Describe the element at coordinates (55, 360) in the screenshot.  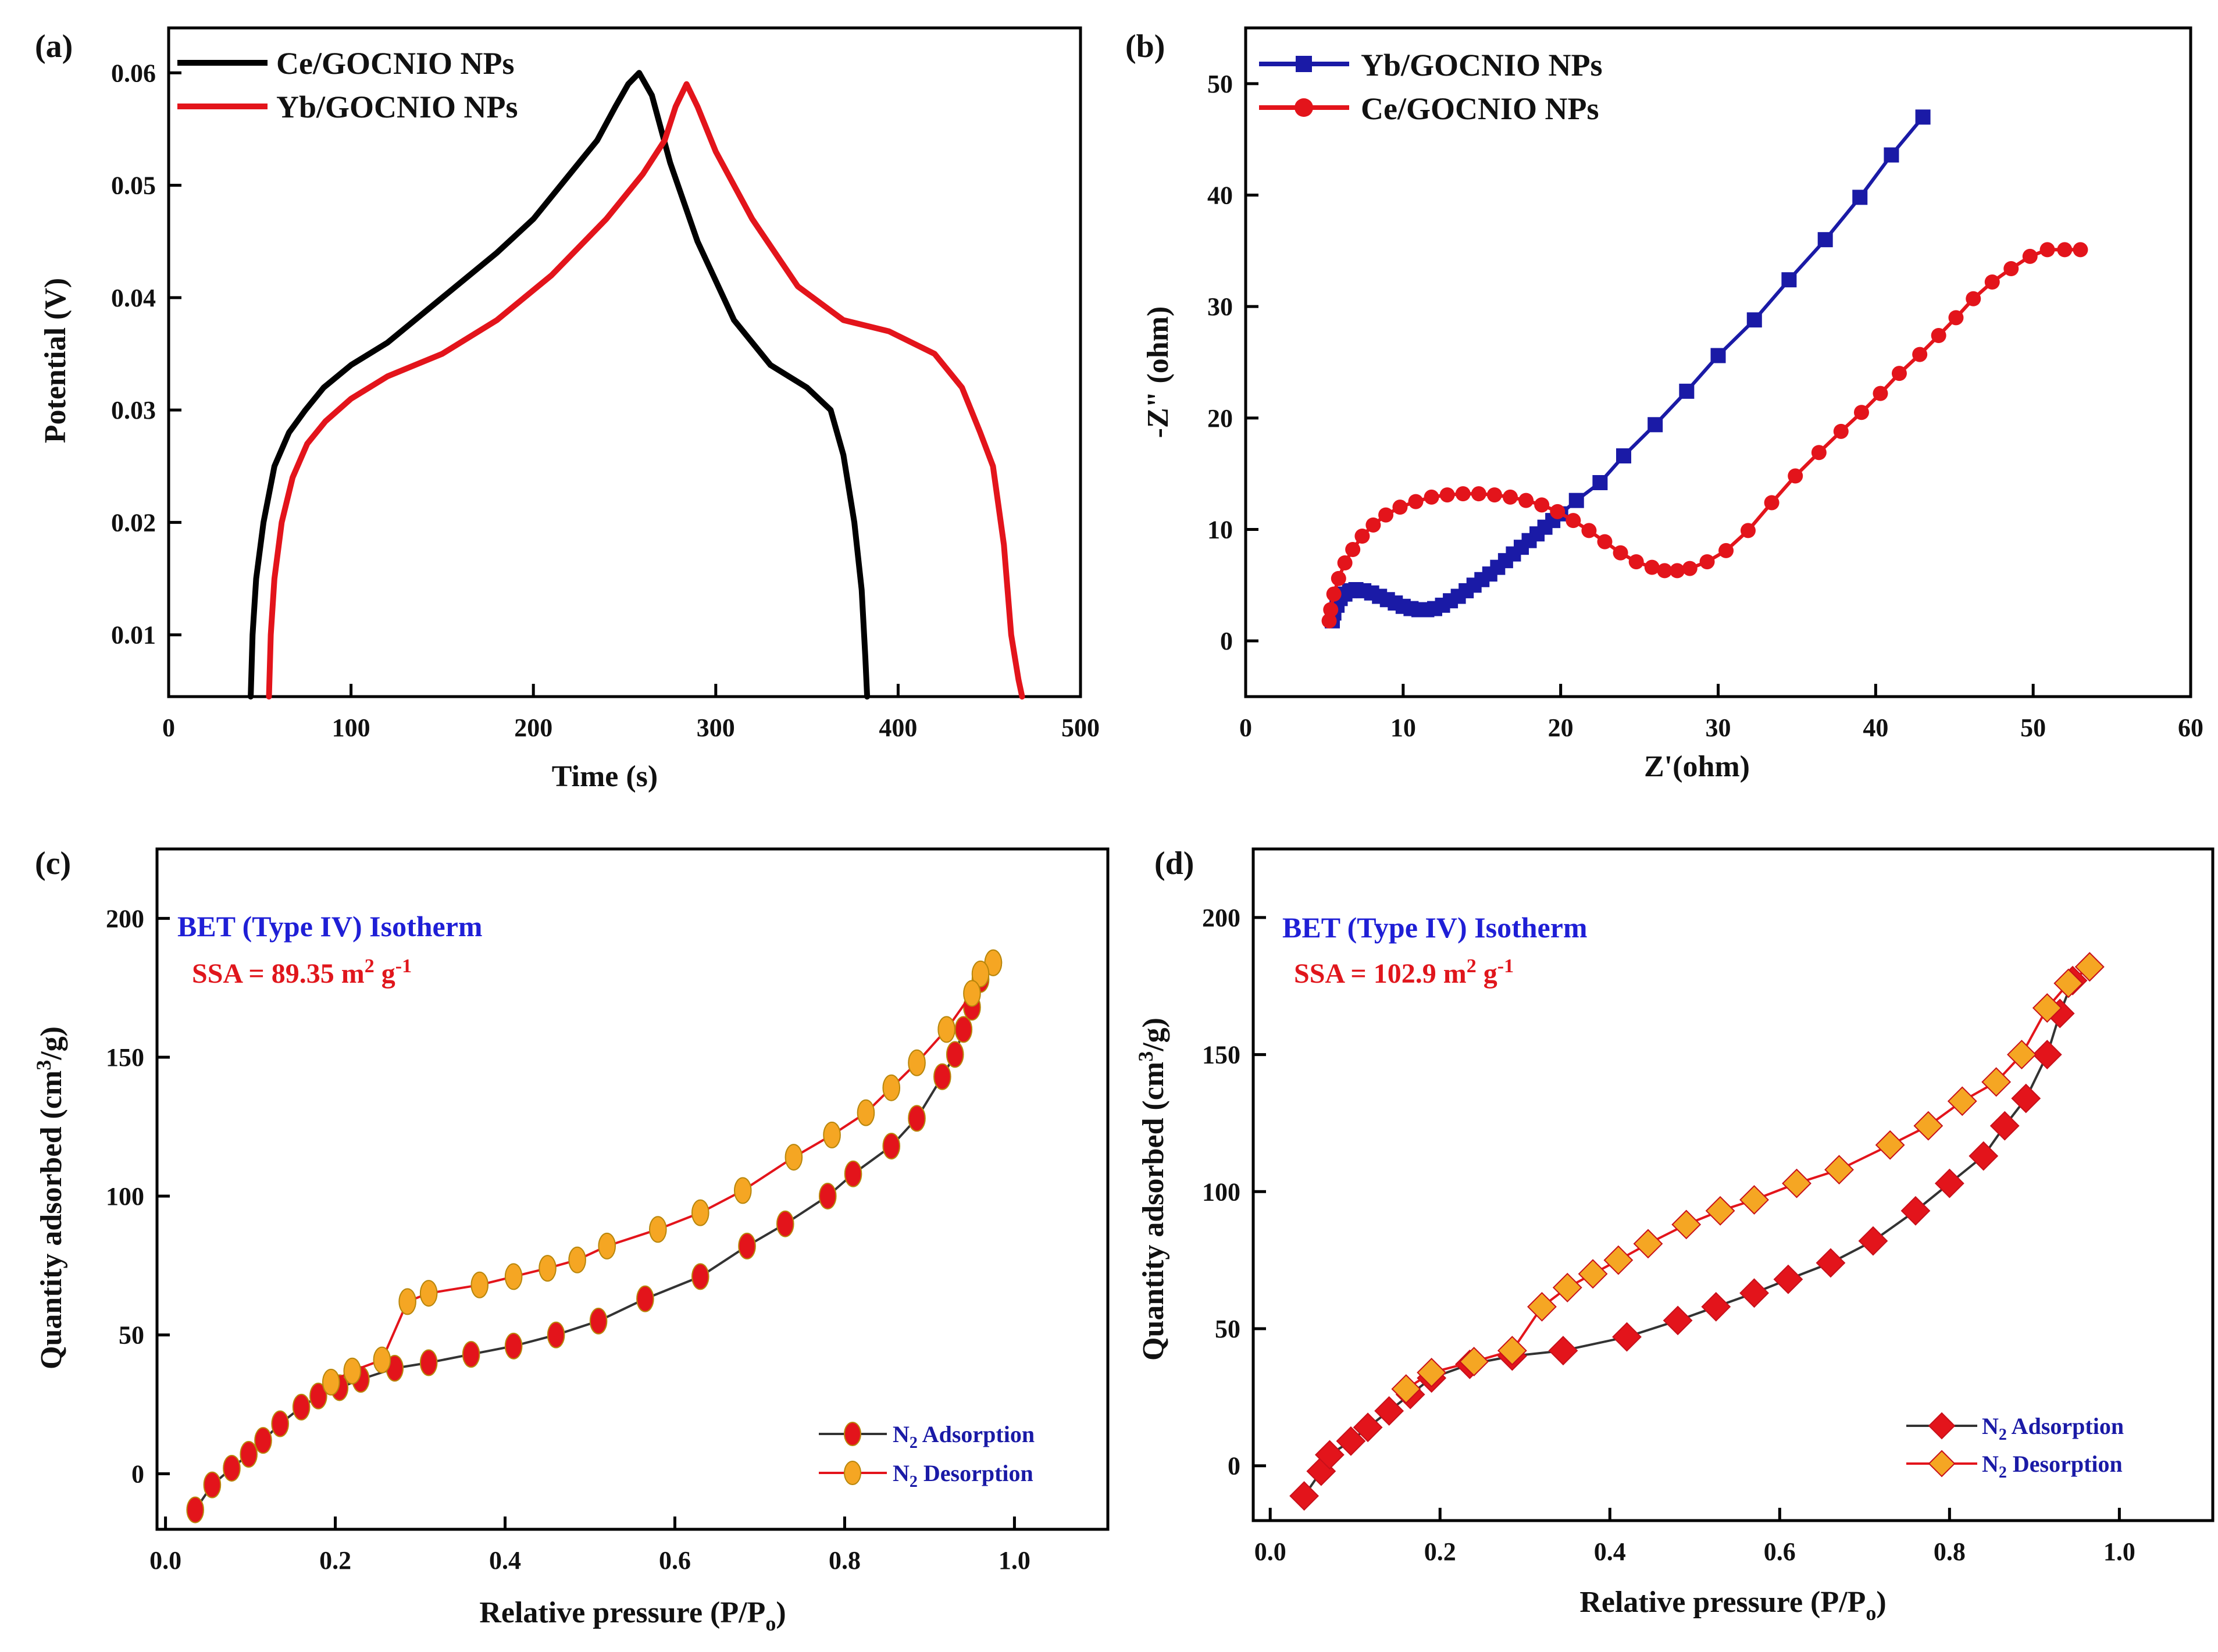
I see `panel-a-y-axis-title: Potential (V)` at that location.